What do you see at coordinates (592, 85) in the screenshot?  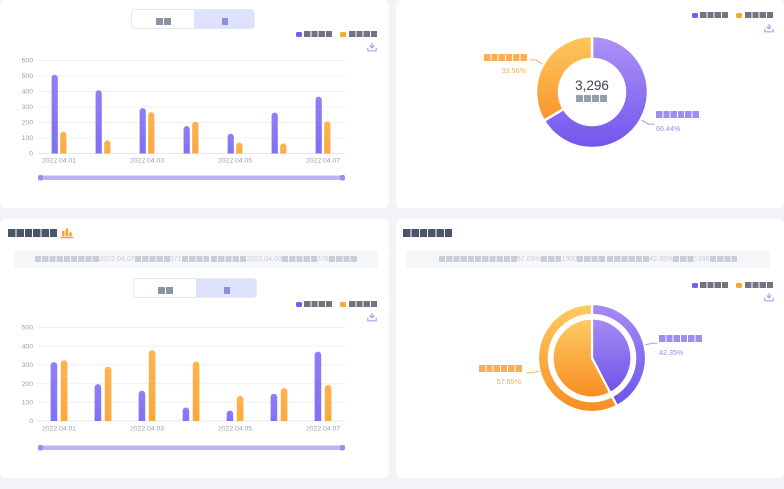 I see `svg-text: 3,296` at bounding box center [592, 85].